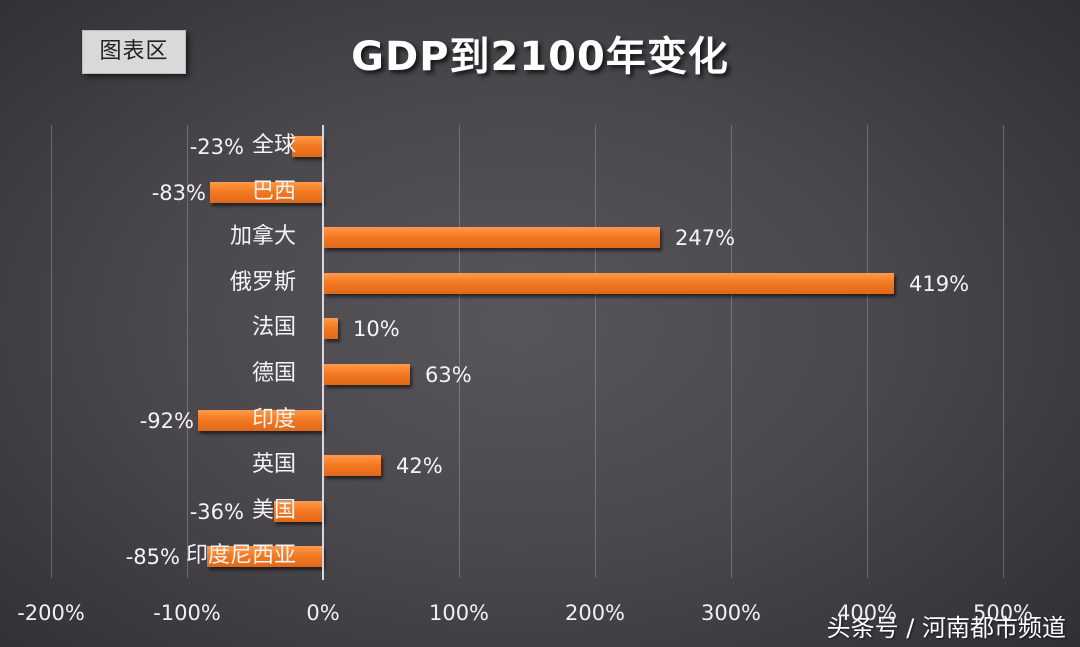  I want to click on x-tick-label: 100%, so click(459, 613).